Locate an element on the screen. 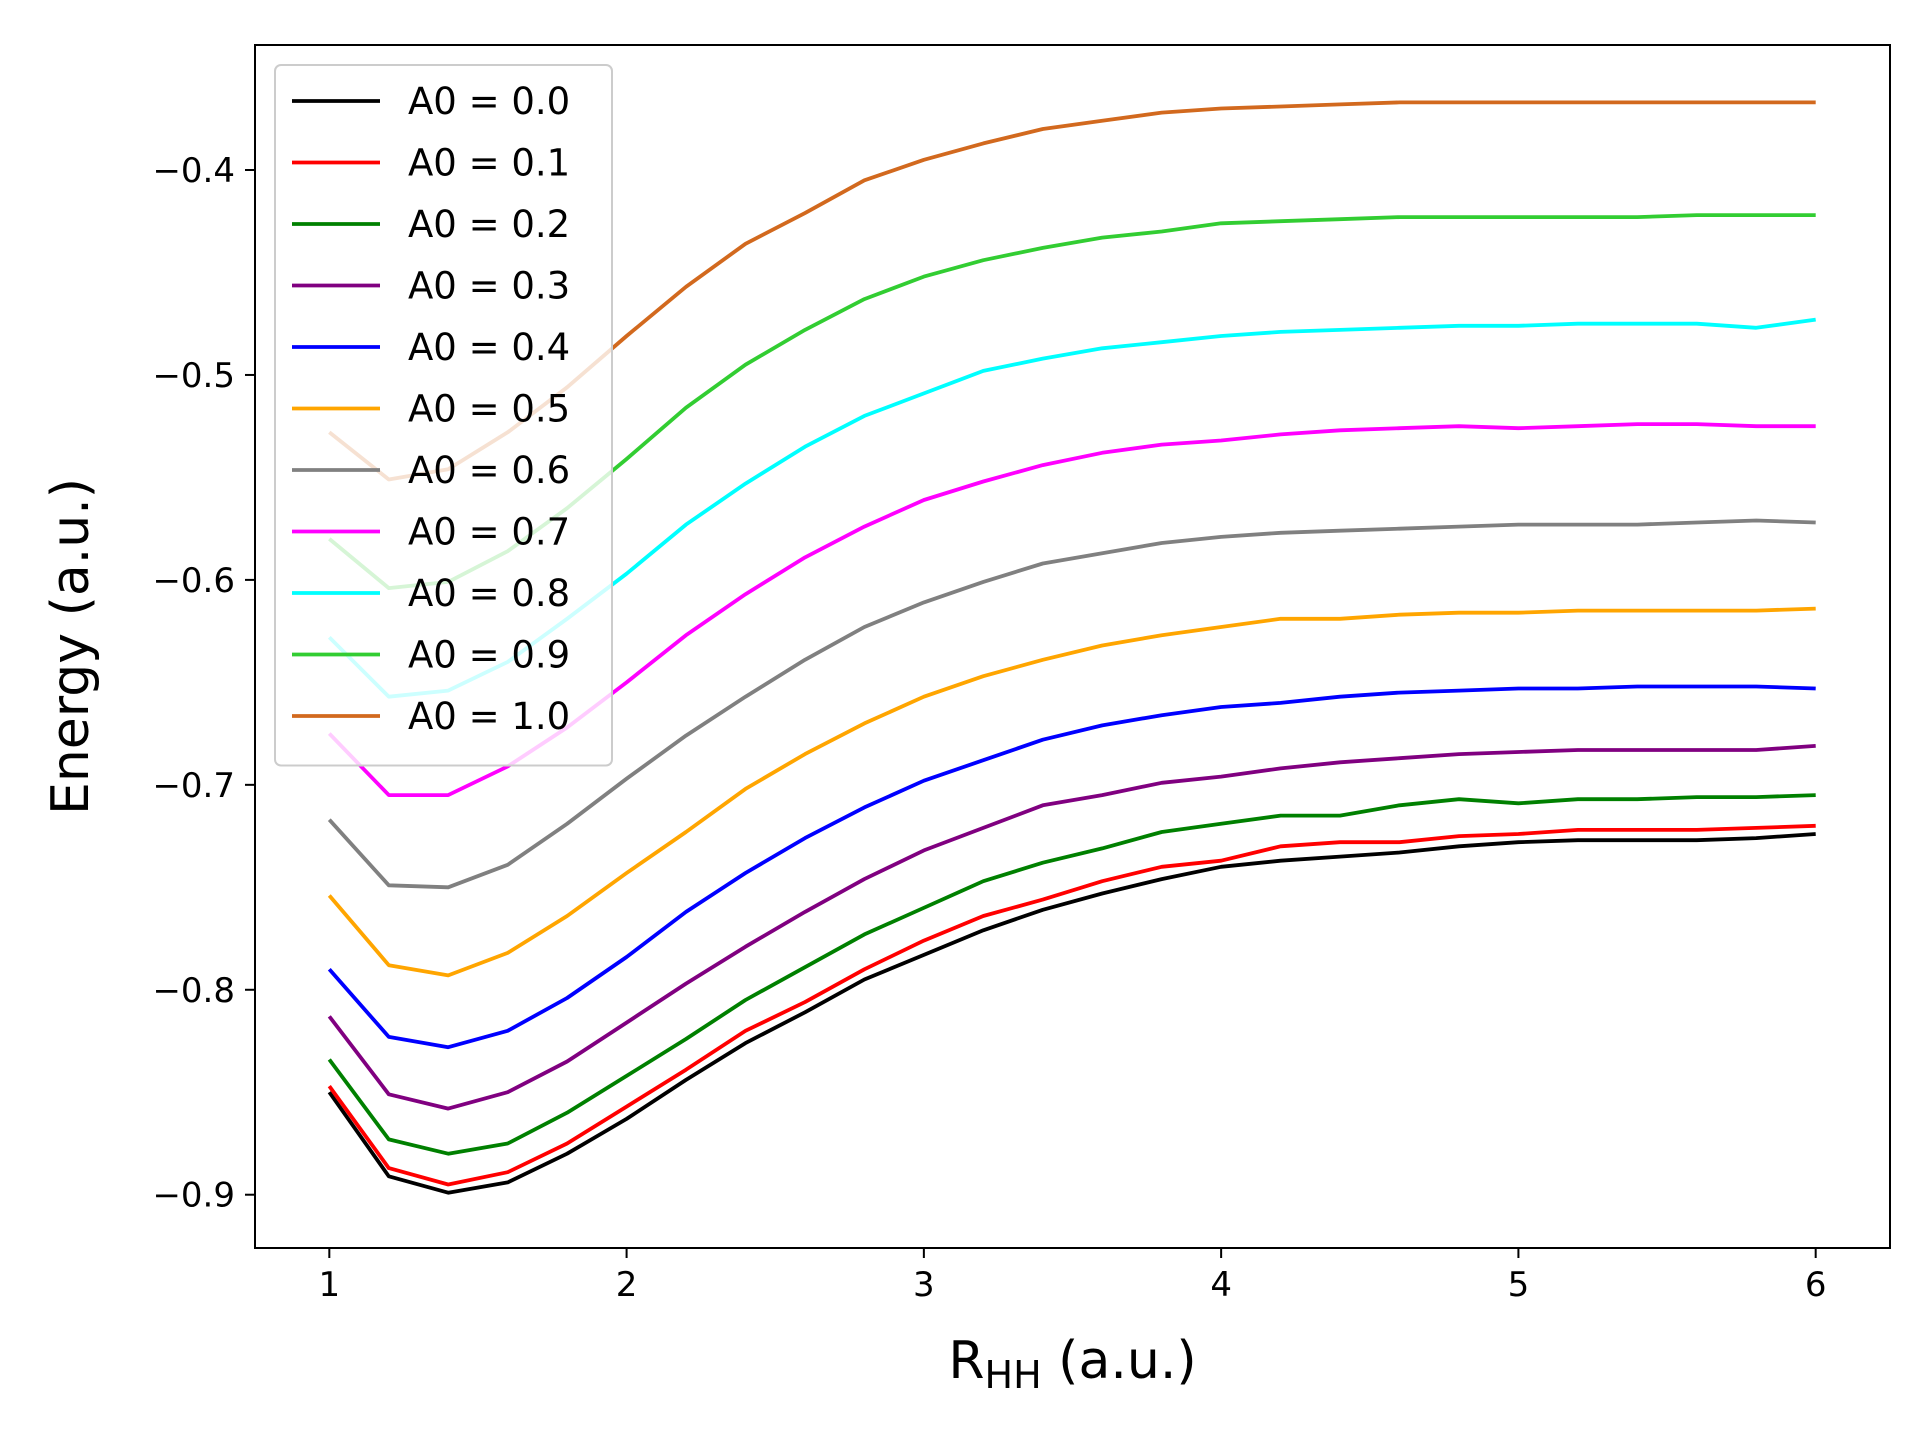 This screenshot has height=1440, width=1920. x-tick-label: 6 is located at coordinates (1816, 1285).